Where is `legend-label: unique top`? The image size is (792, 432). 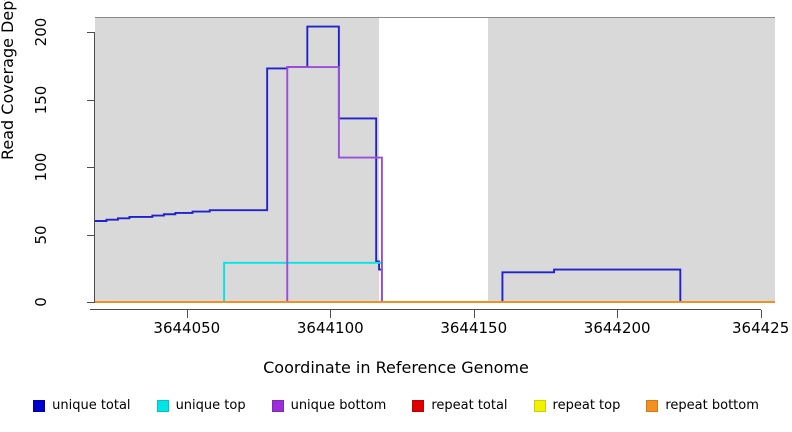 legend-label: unique top is located at coordinates (210, 405).